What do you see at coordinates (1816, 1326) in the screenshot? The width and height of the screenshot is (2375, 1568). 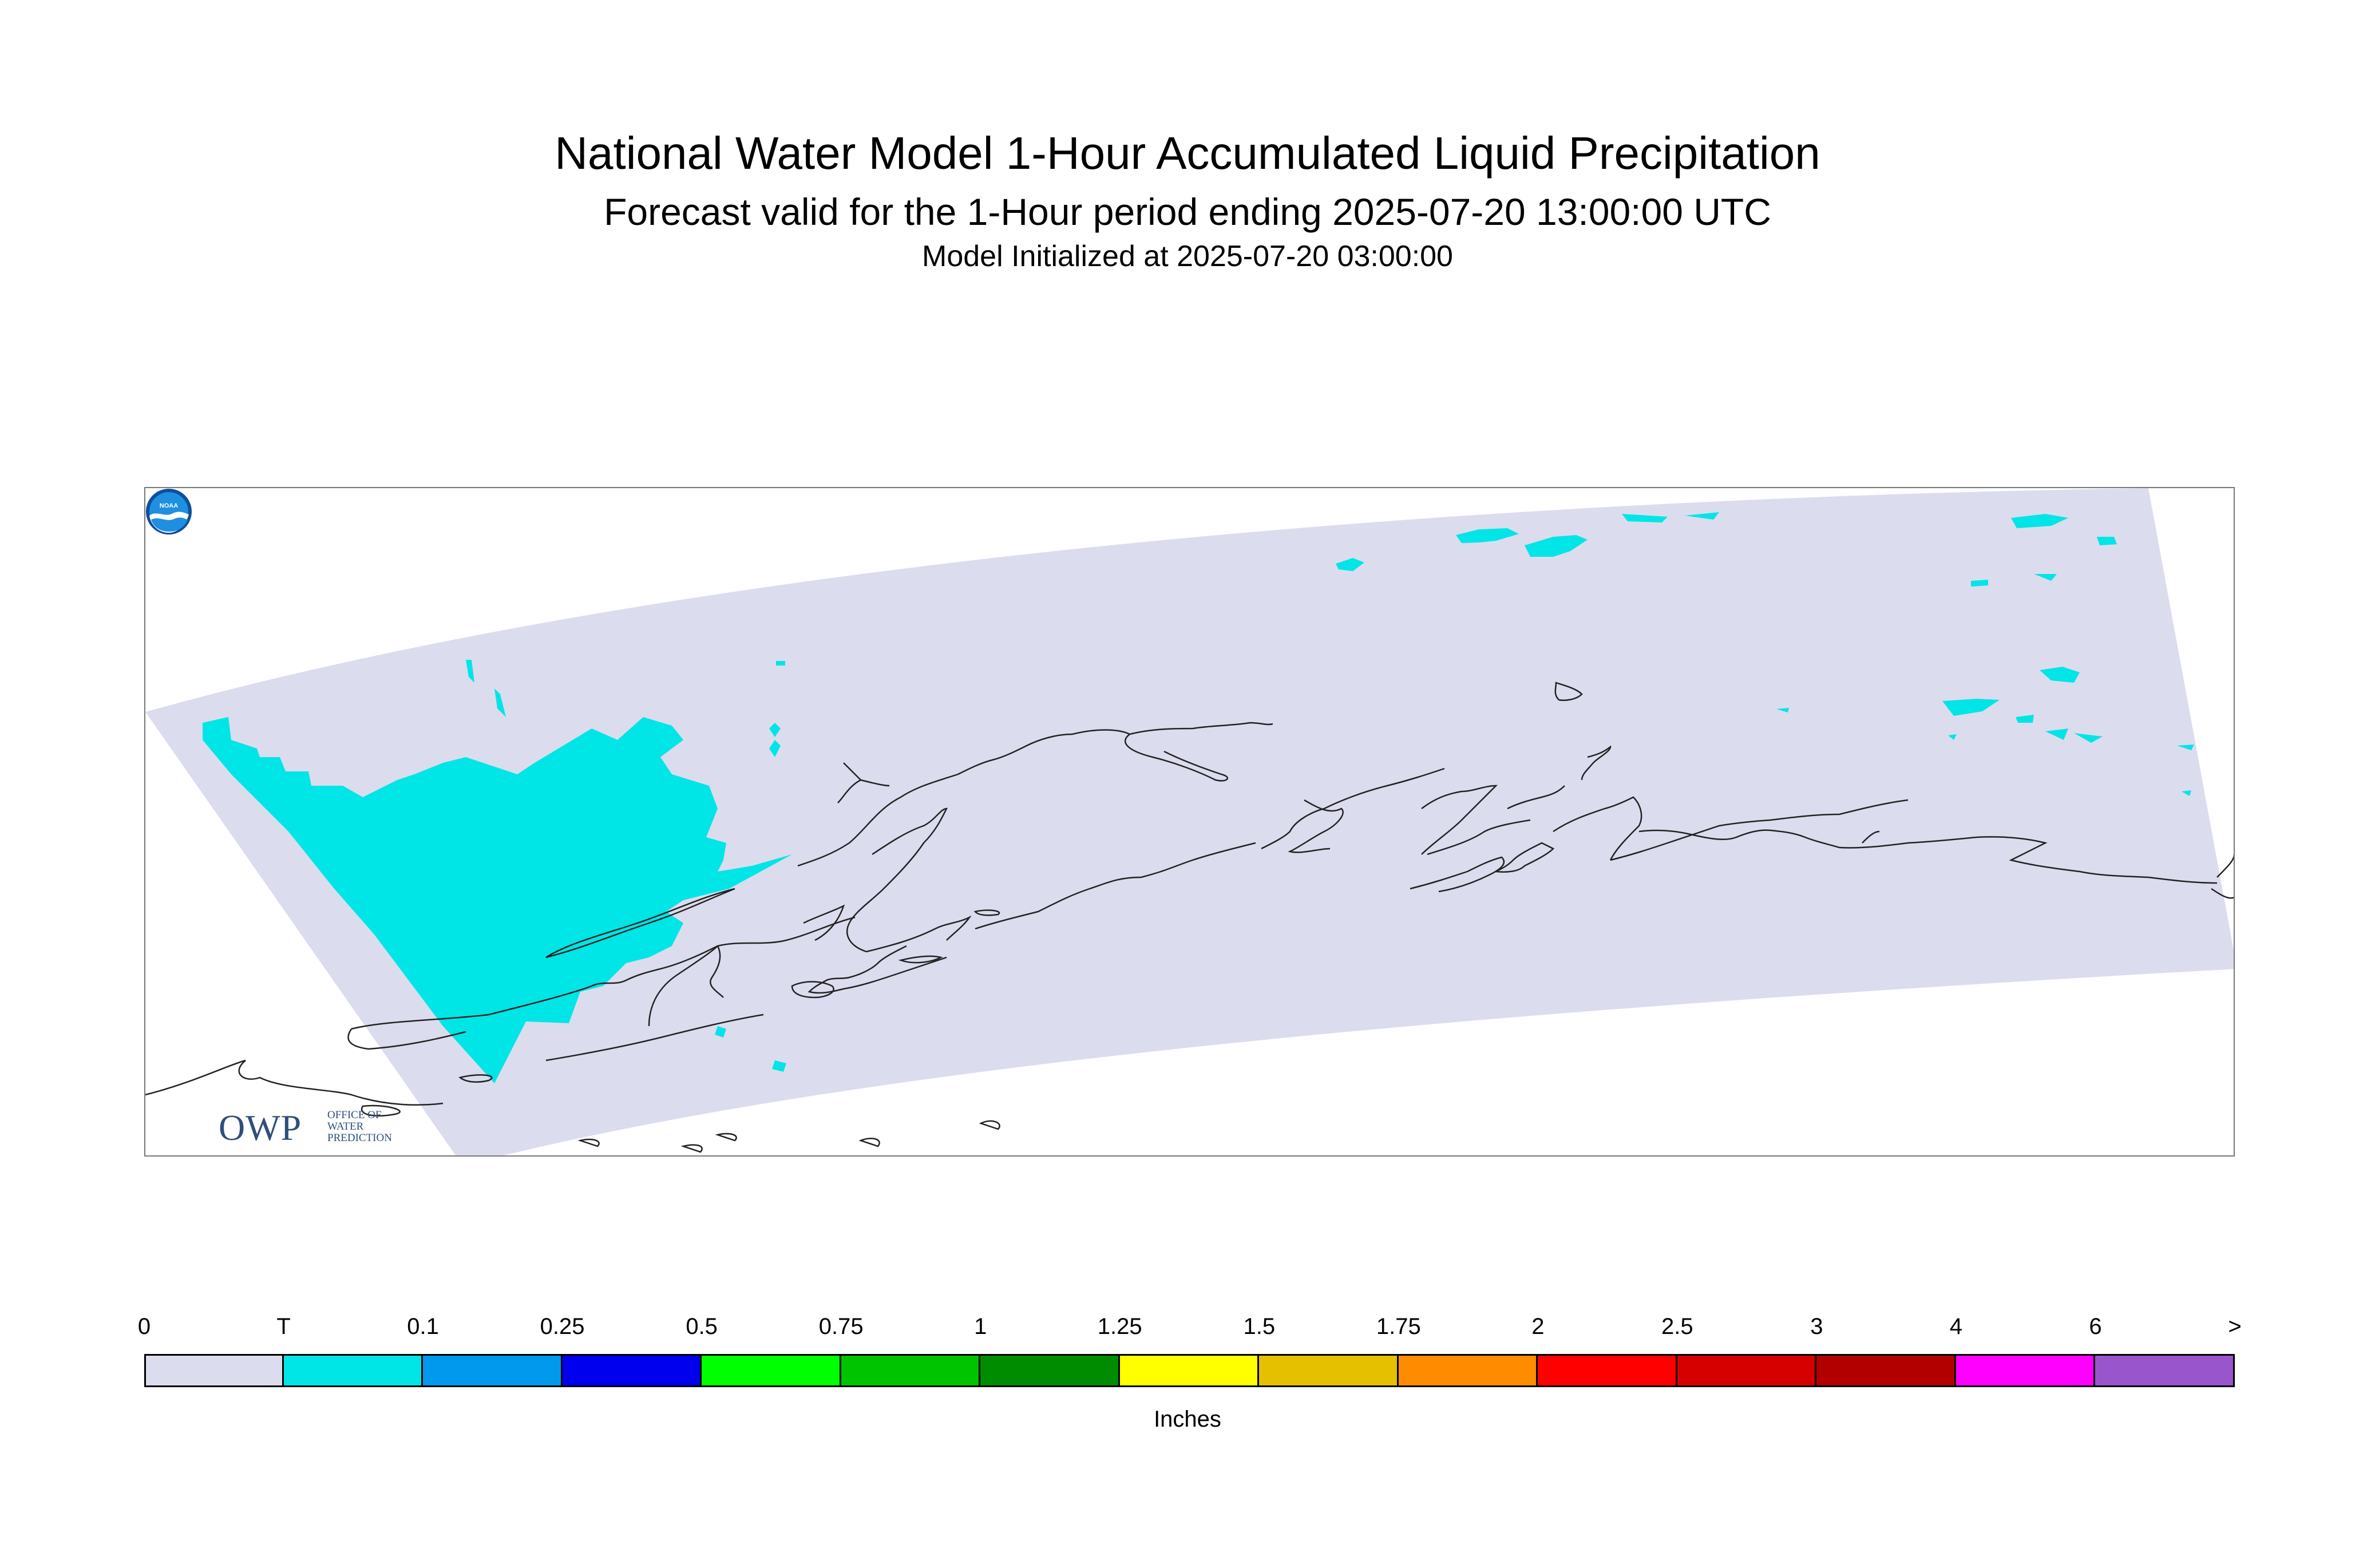 I see `legend-tick-label: 3` at bounding box center [1816, 1326].